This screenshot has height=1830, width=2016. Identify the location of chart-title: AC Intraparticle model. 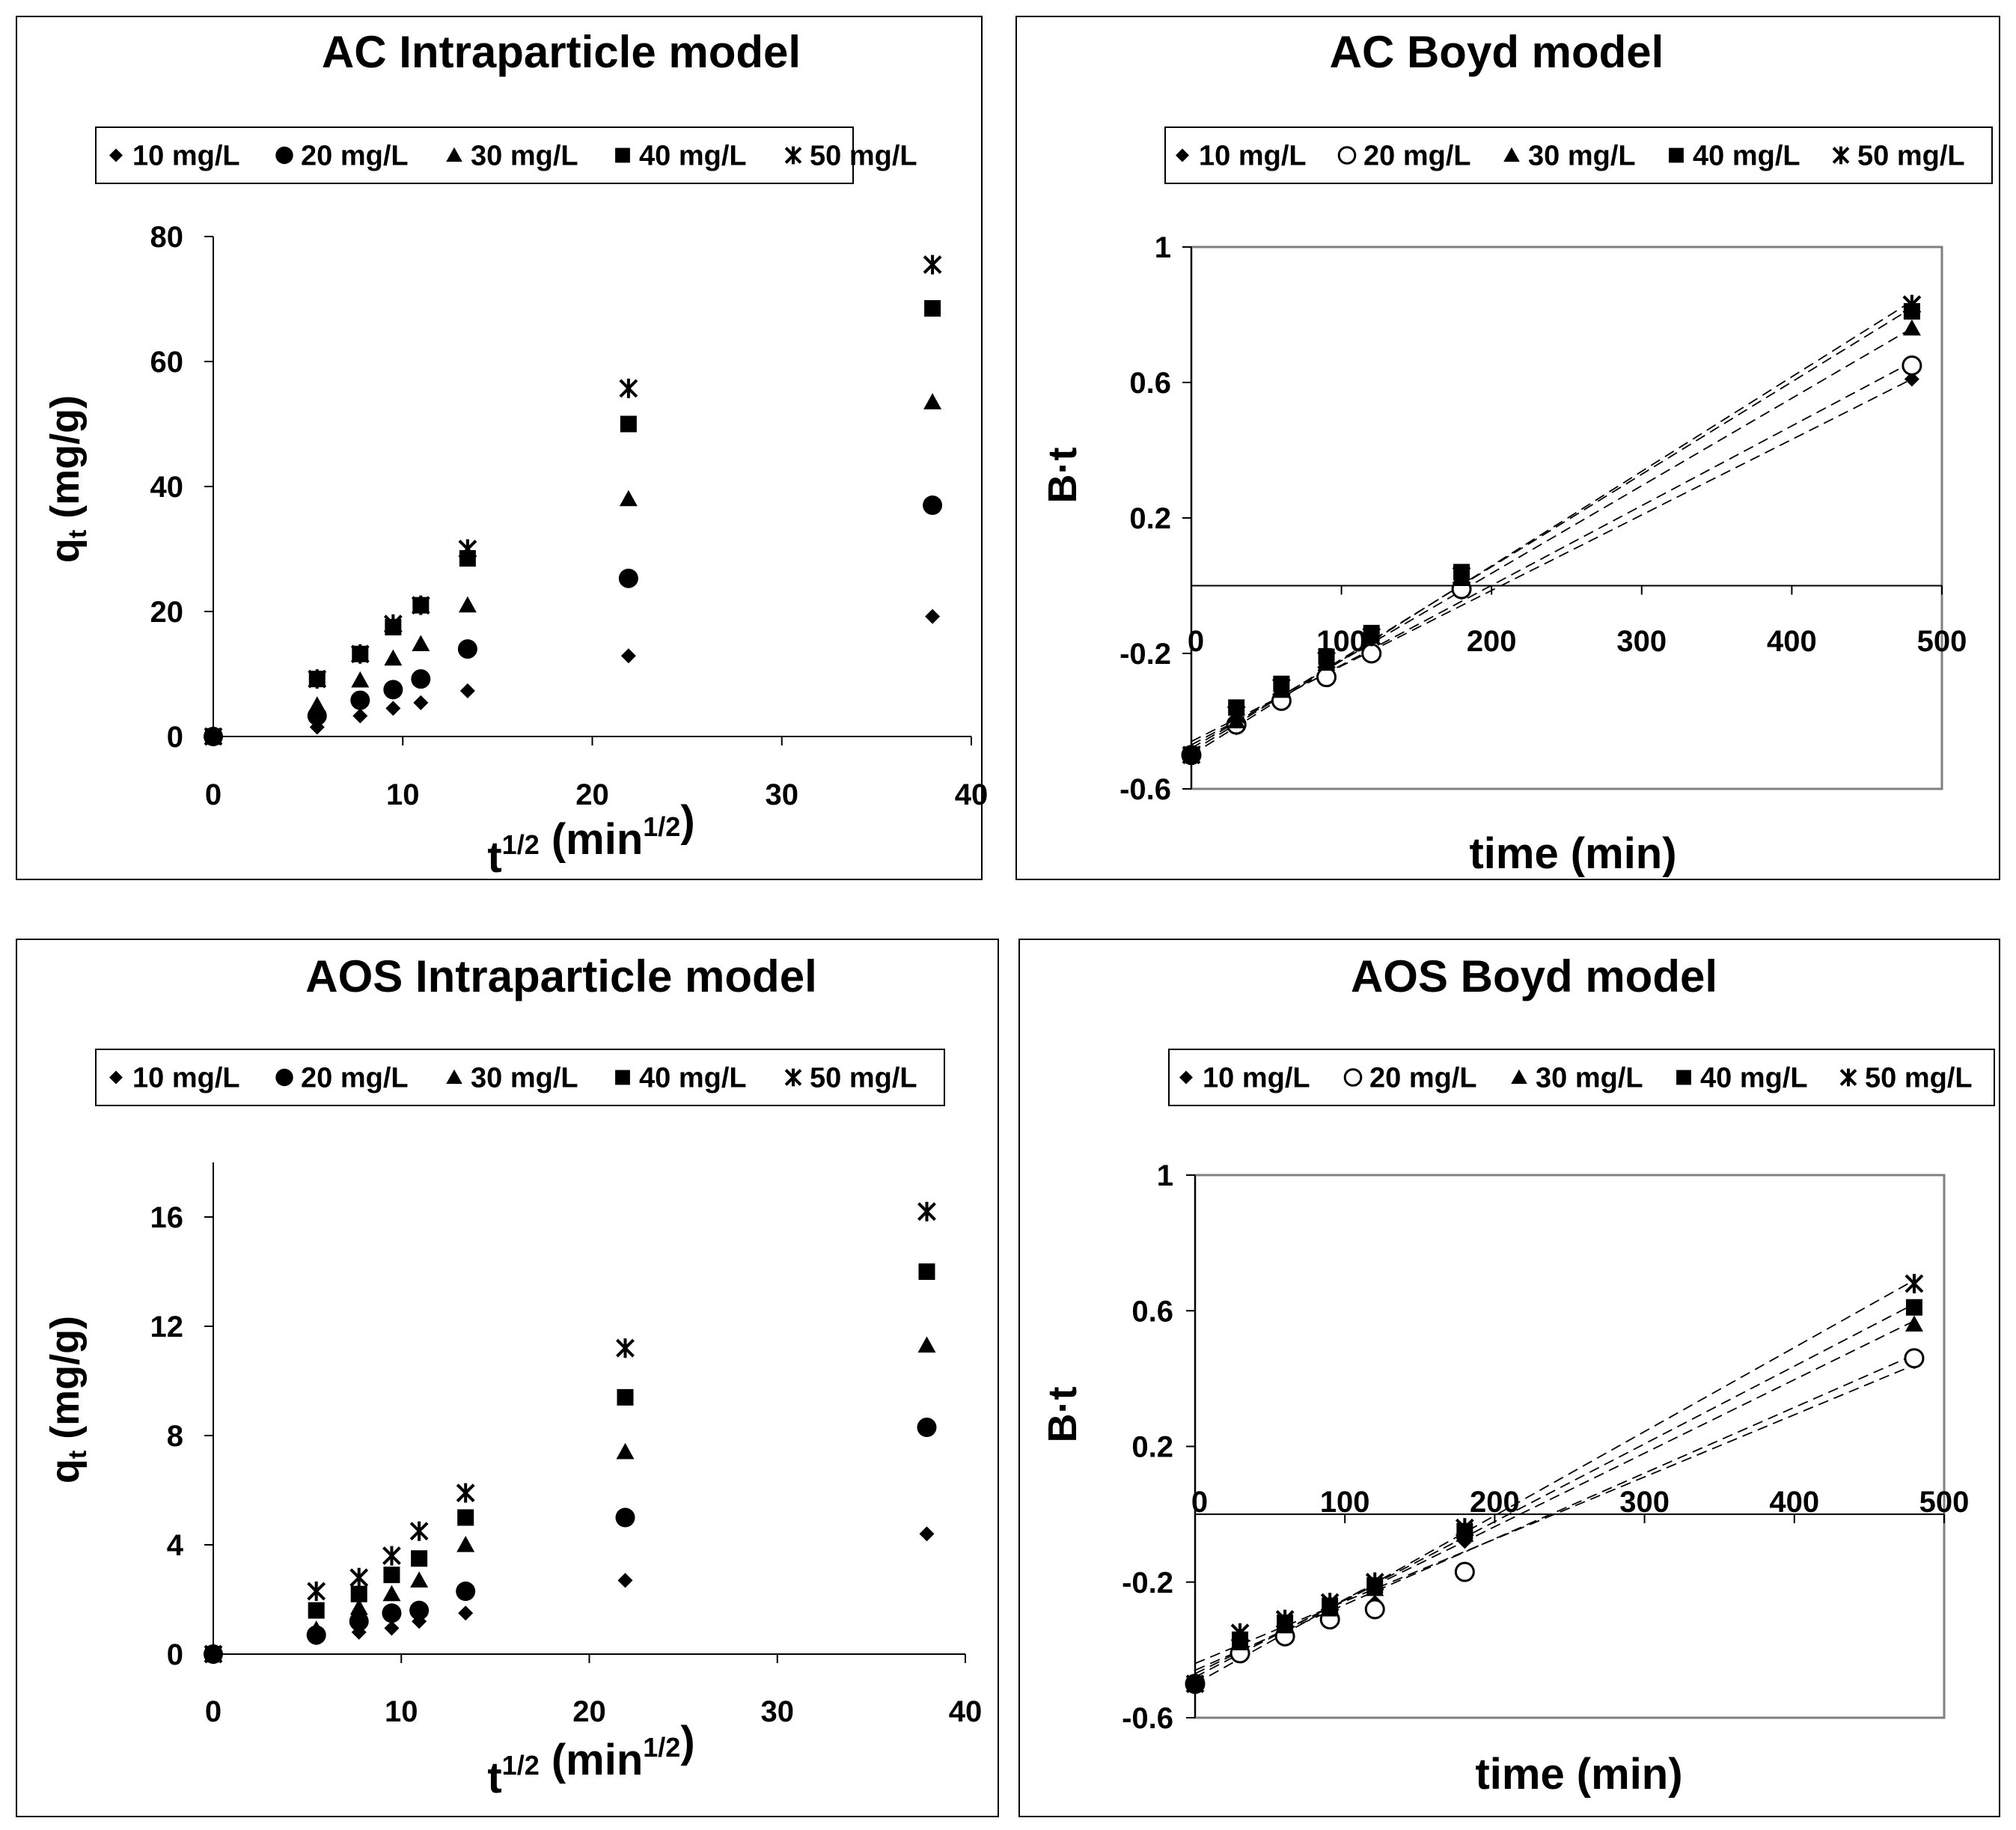
(561, 52).